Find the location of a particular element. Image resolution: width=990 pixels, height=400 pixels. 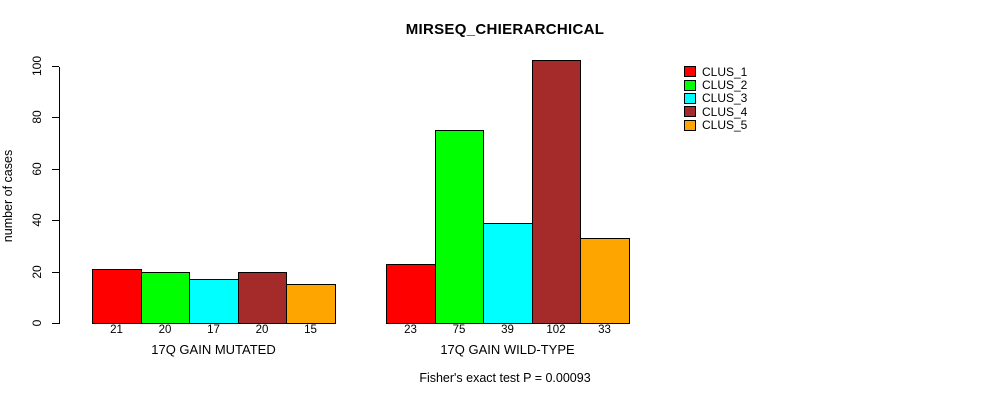

bar-value-label: 15 is located at coordinates (310, 330).